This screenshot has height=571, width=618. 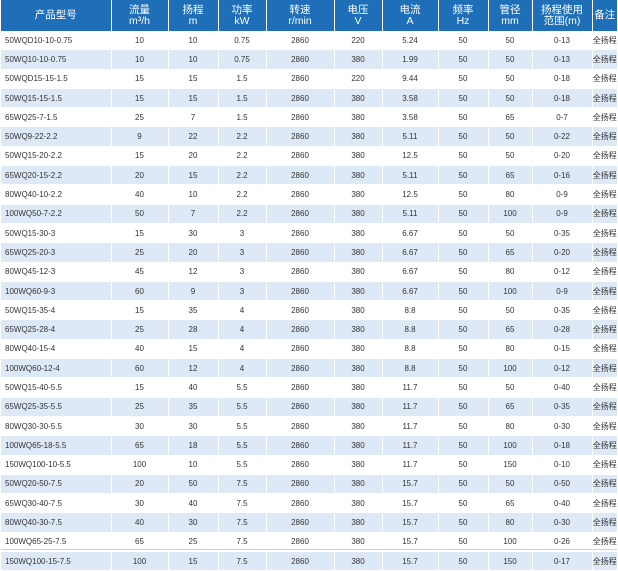 What do you see at coordinates (562, 445) in the screenshot?
I see `cell-head-range: 0-18` at bounding box center [562, 445].